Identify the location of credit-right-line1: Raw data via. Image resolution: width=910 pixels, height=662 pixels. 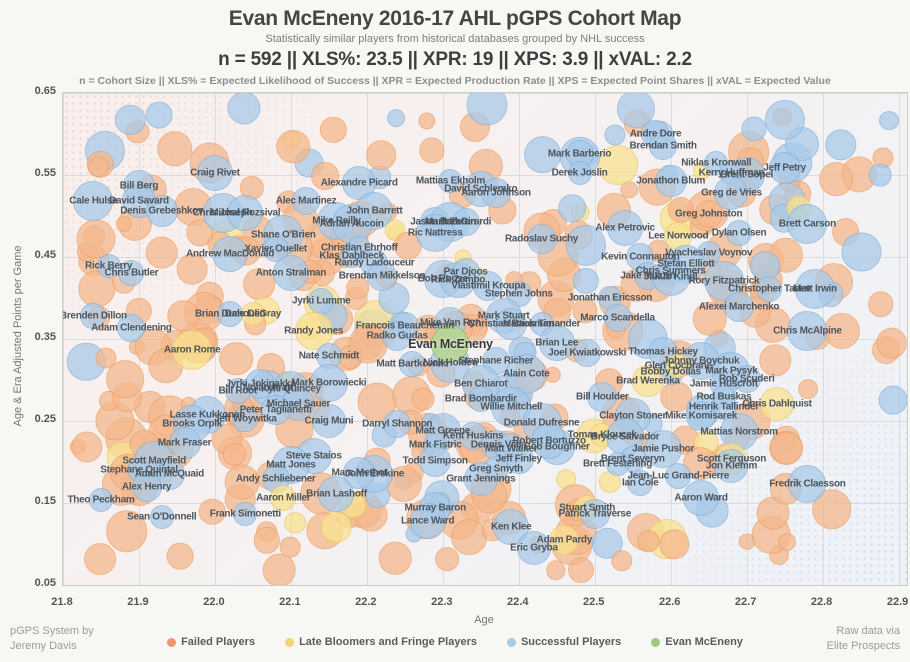
(868, 631).